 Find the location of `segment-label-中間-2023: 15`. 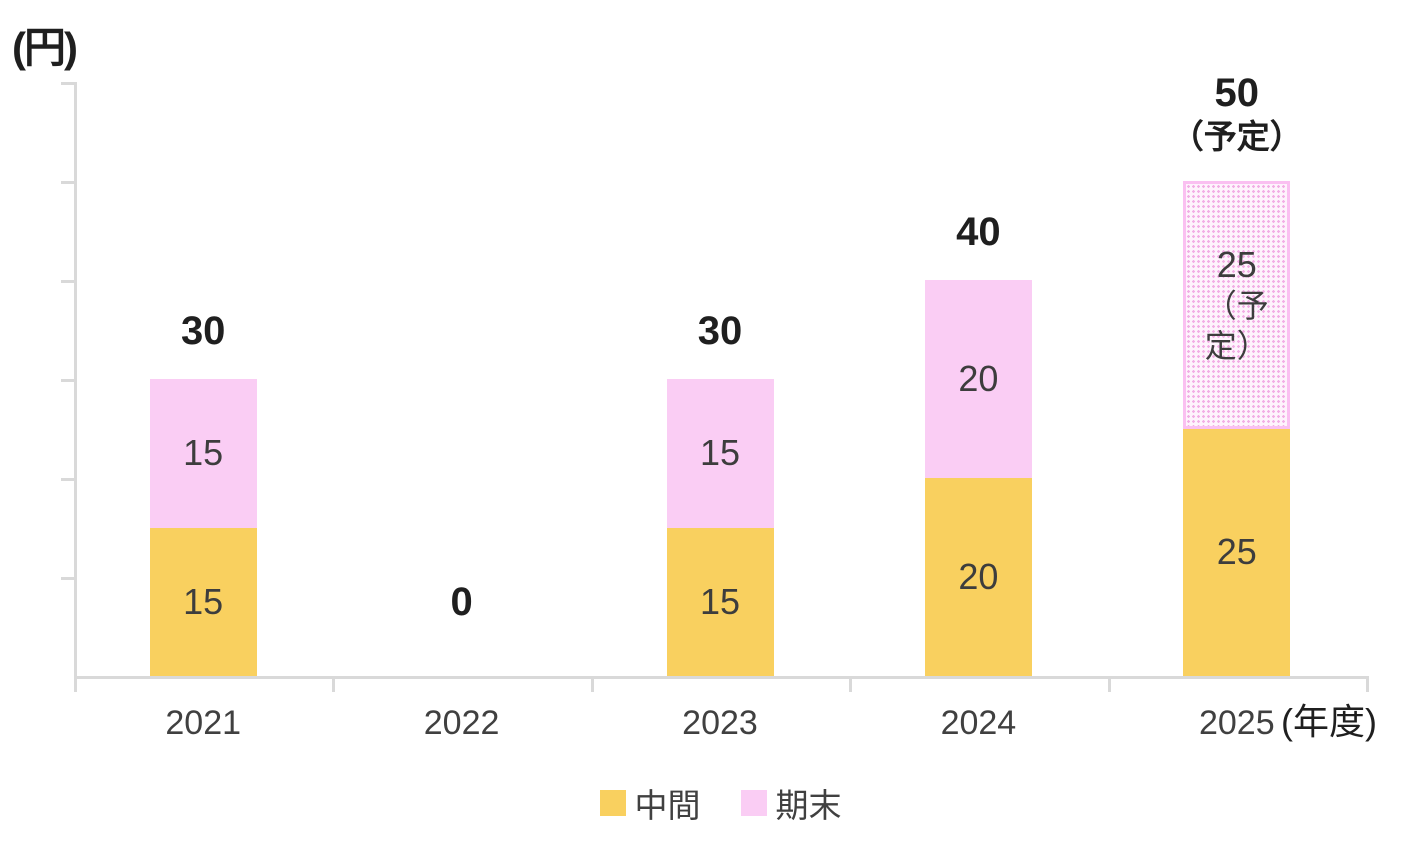

segment-label-中間-2023: 15 is located at coordinates (720, 601).